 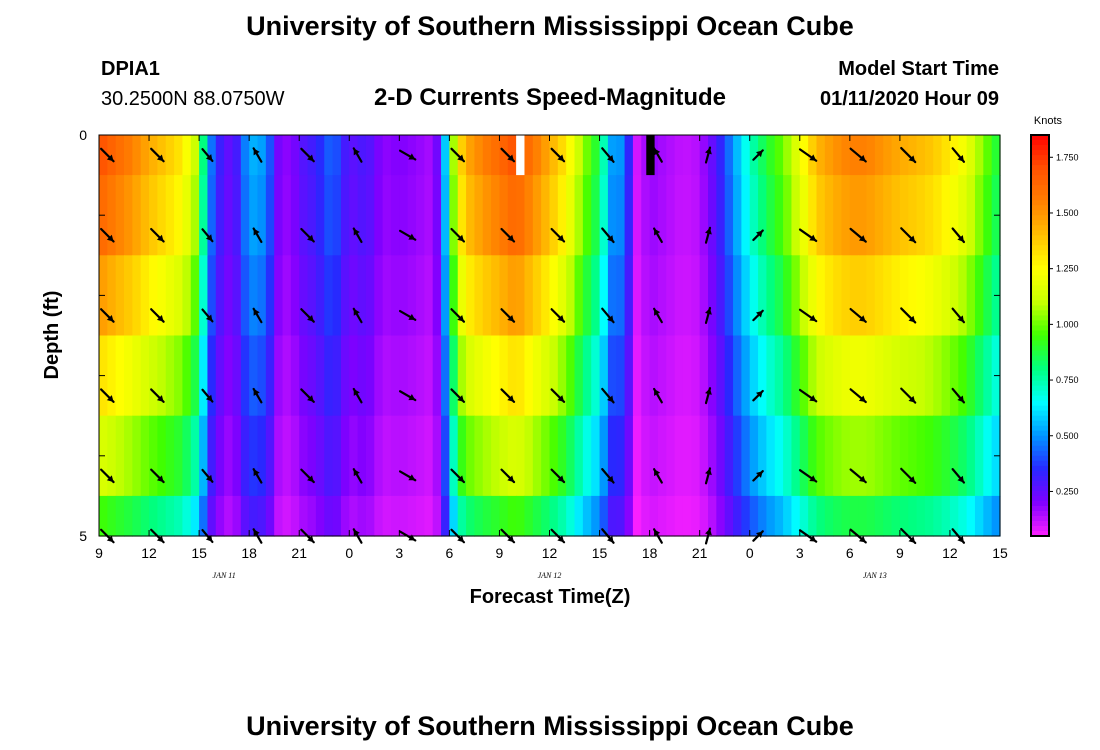 I want to click on x-tick-label: 15, so click(x=600, y=553).